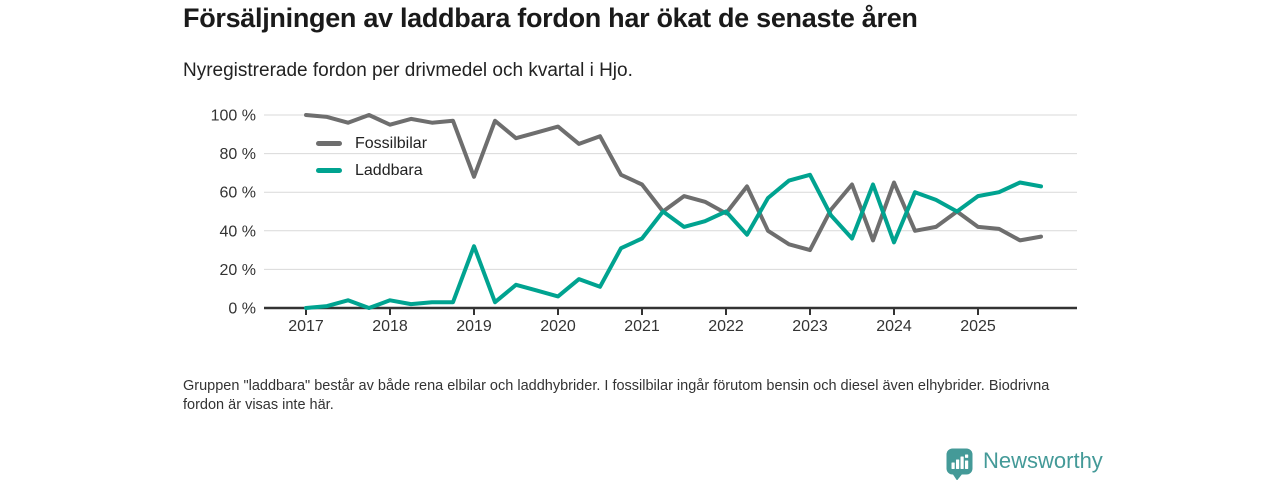 The width and height of the screenshot is (1280, 480). Describe the element at coordinates (894, 326) in the screenshot. I see `x-axis-tick-label: 2024` at that location.